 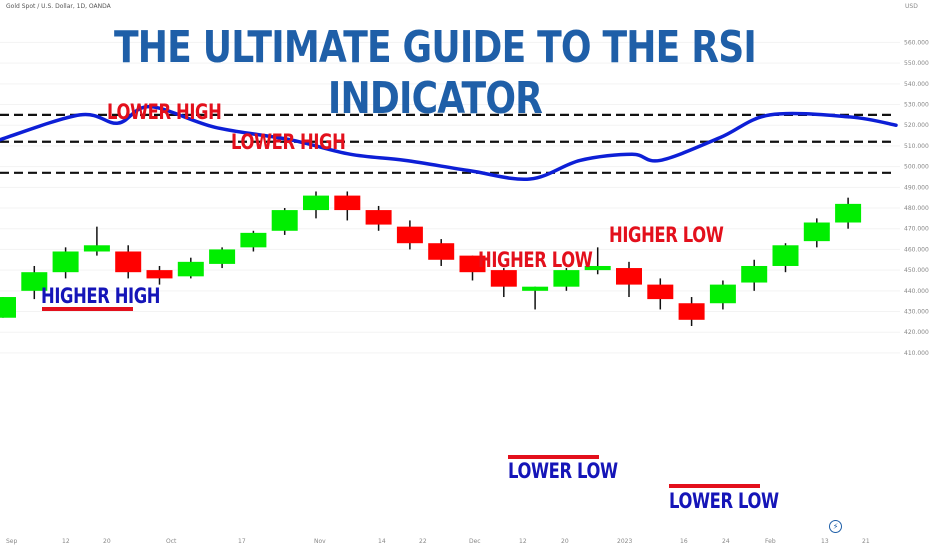 I want to click on rsi-line, so click(x=449, y=143).